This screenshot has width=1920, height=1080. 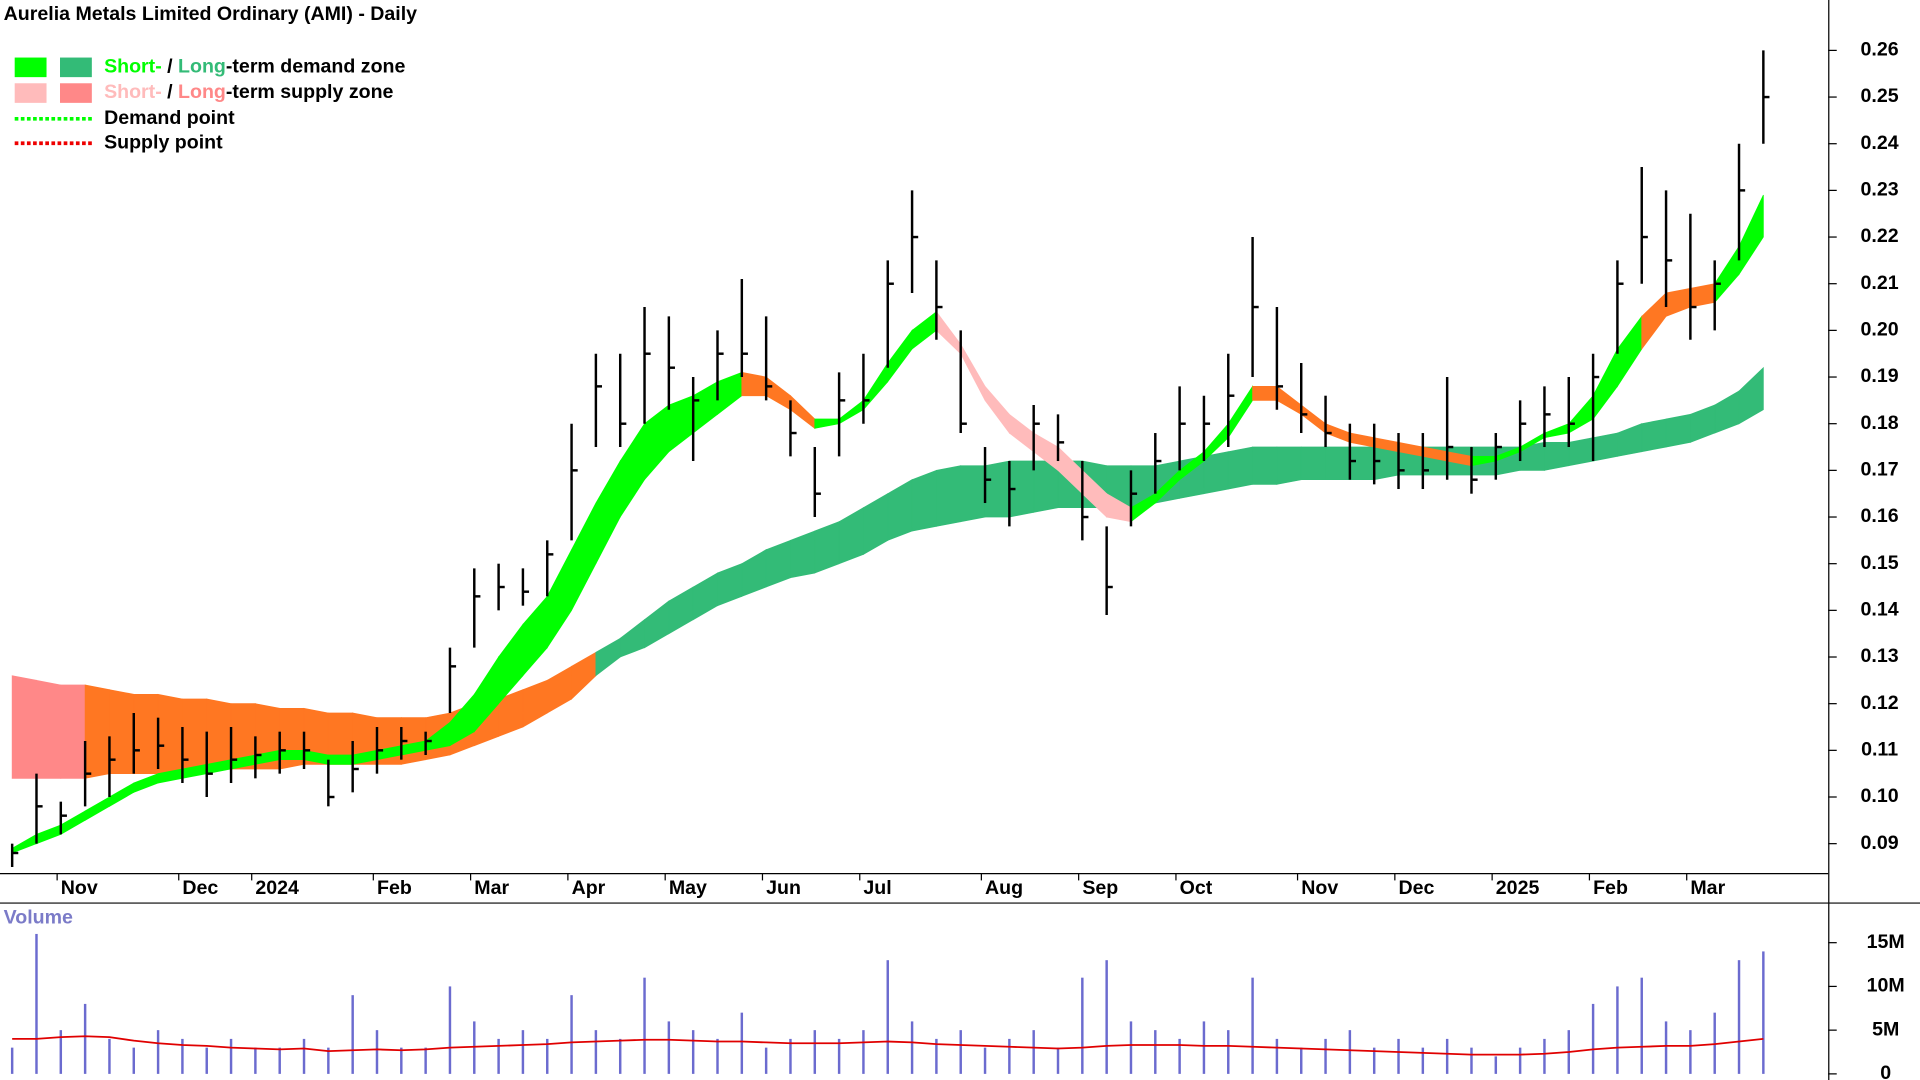 I want to click on x-tick-label: Jun, so click(x=783, y=888).